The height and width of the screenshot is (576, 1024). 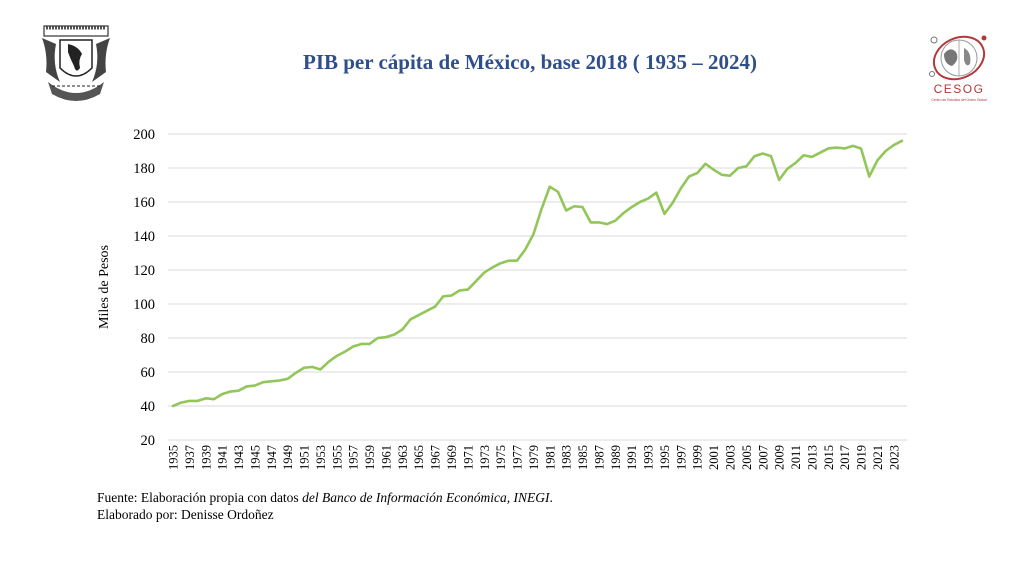 What do you see at coordinates (174, 457) in the screenshot?
I see `x-tick-label: 1935` at bounding box center [174, 457].